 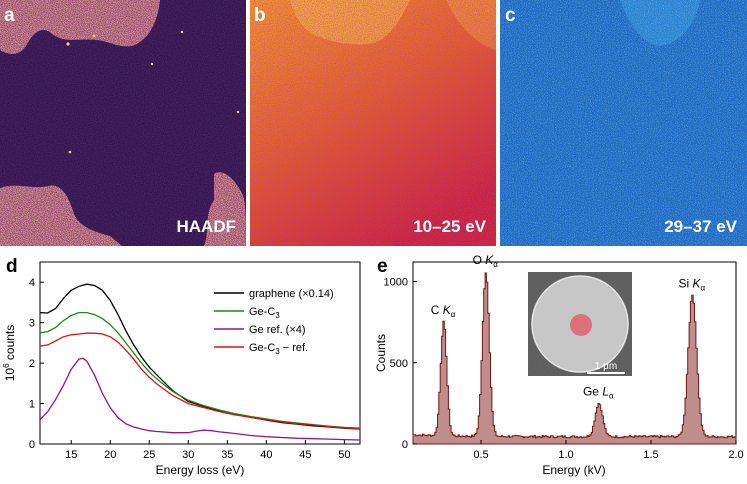 What do you see at coordinates (396, 283) in the screenshot?
I see `ytick-label-e-2: 1000` at bounding box center [396, 283].